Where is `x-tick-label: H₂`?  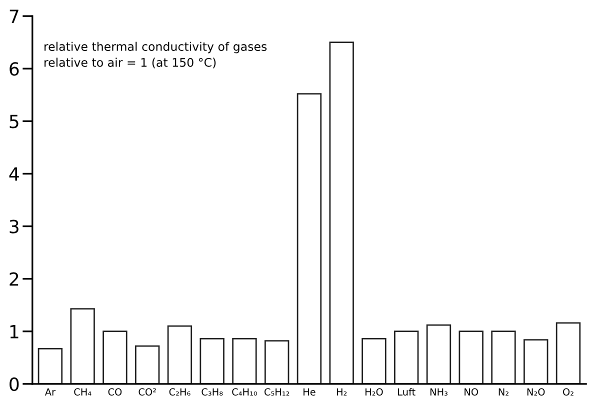 x-tick-label: H₂ is located at coordinates (341, 392).